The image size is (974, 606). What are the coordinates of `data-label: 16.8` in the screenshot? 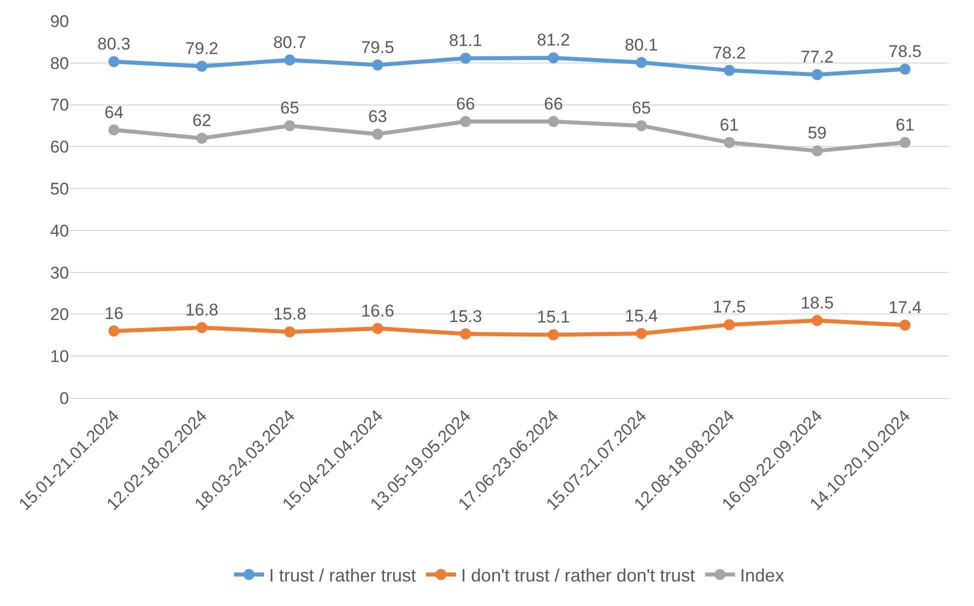 It's located at (201, 310).